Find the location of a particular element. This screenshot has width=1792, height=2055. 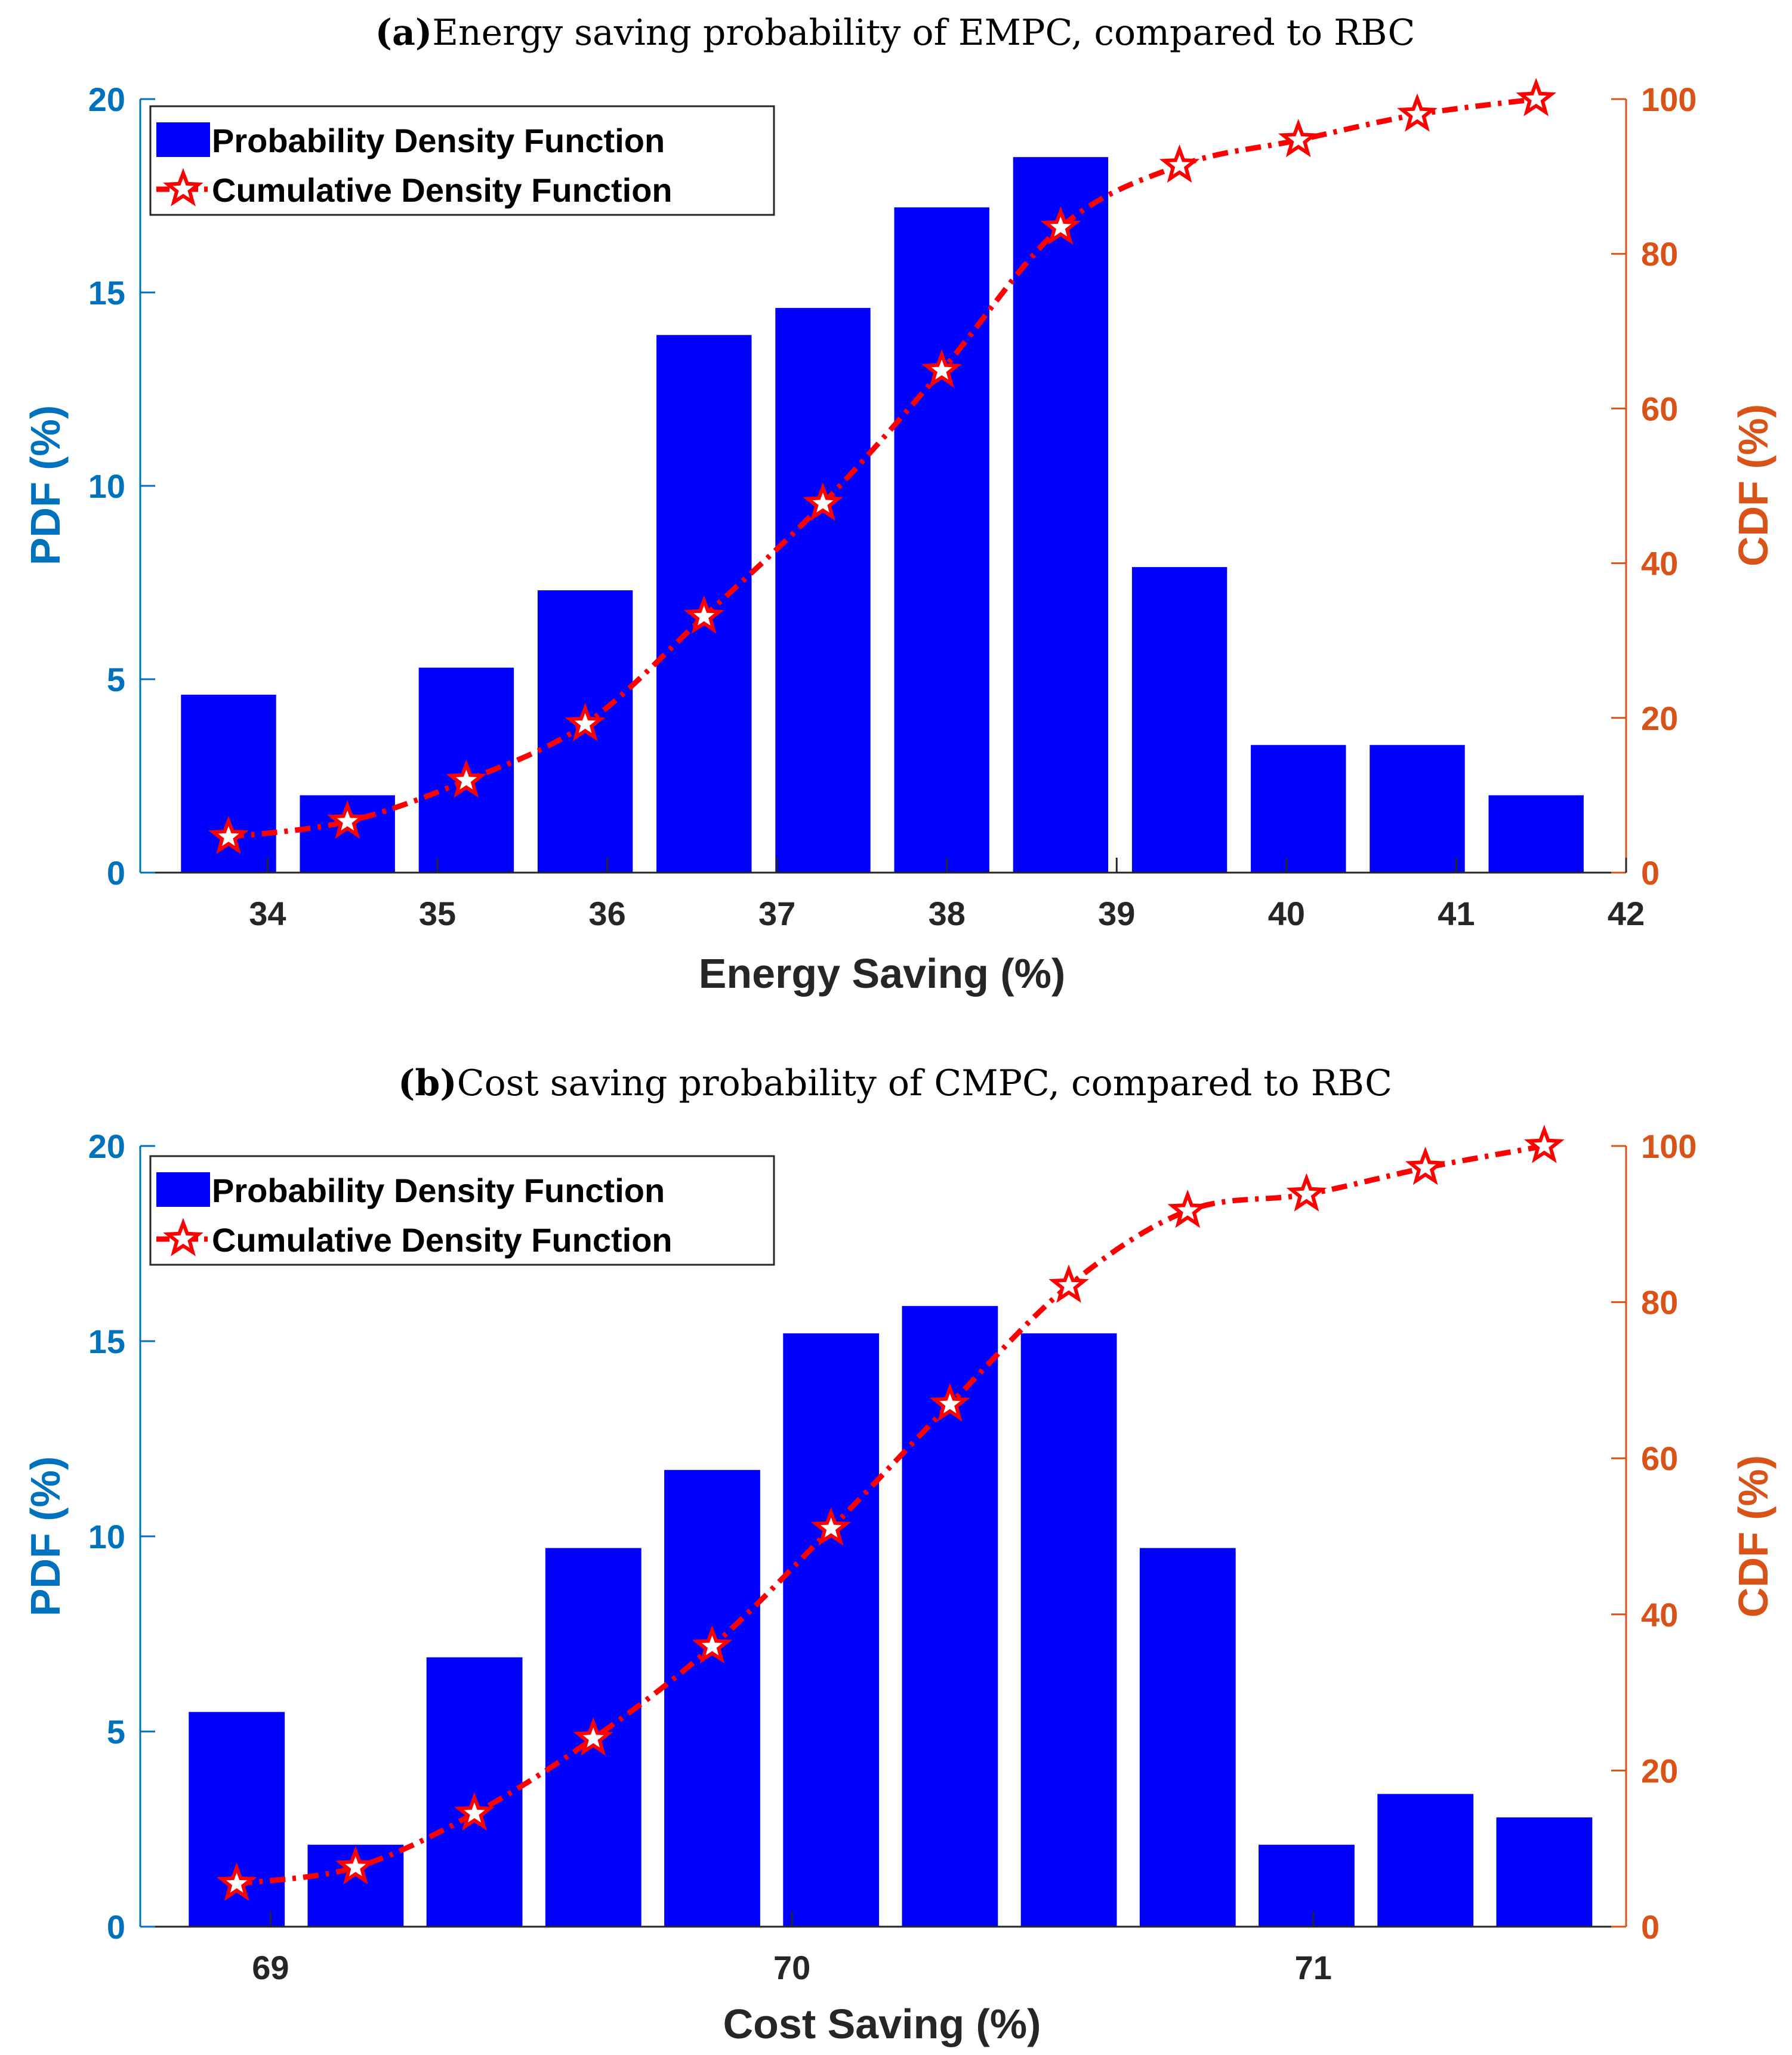

panel-a-y2-tick-label: 100 is located at coordinates (1669, 100).